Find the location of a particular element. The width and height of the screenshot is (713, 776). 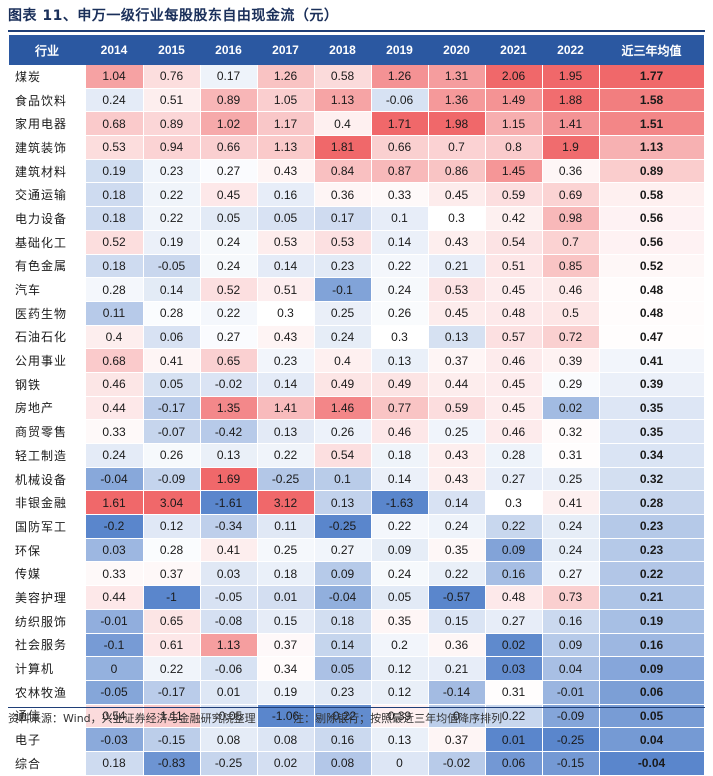

figure-title: 图表 11、申万一级行业每股股东自由现金流（元） is located at coordinates (173, 16).